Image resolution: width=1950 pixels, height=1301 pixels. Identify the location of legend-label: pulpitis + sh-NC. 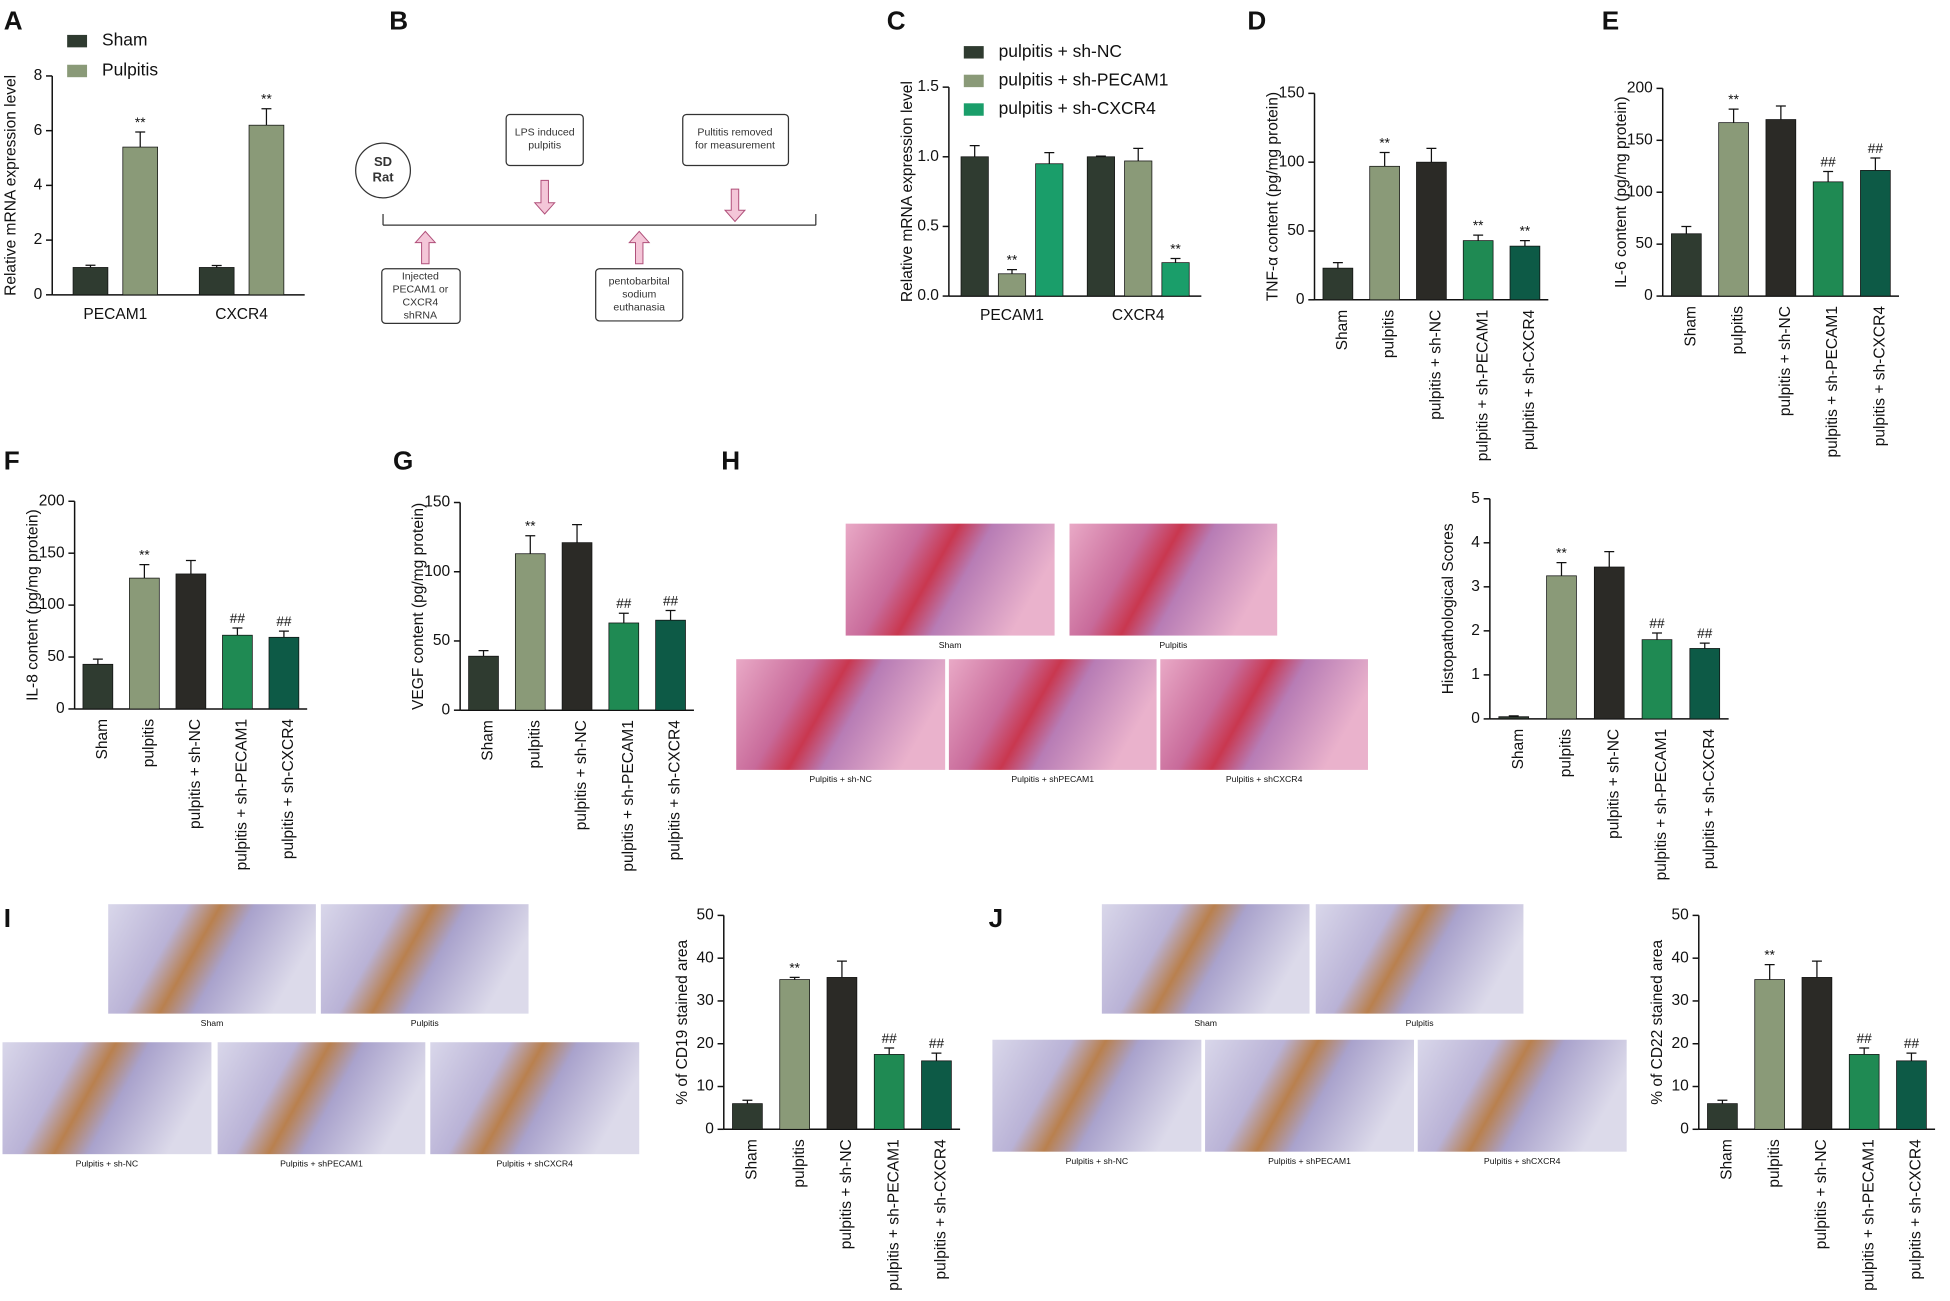
(1060, 51).